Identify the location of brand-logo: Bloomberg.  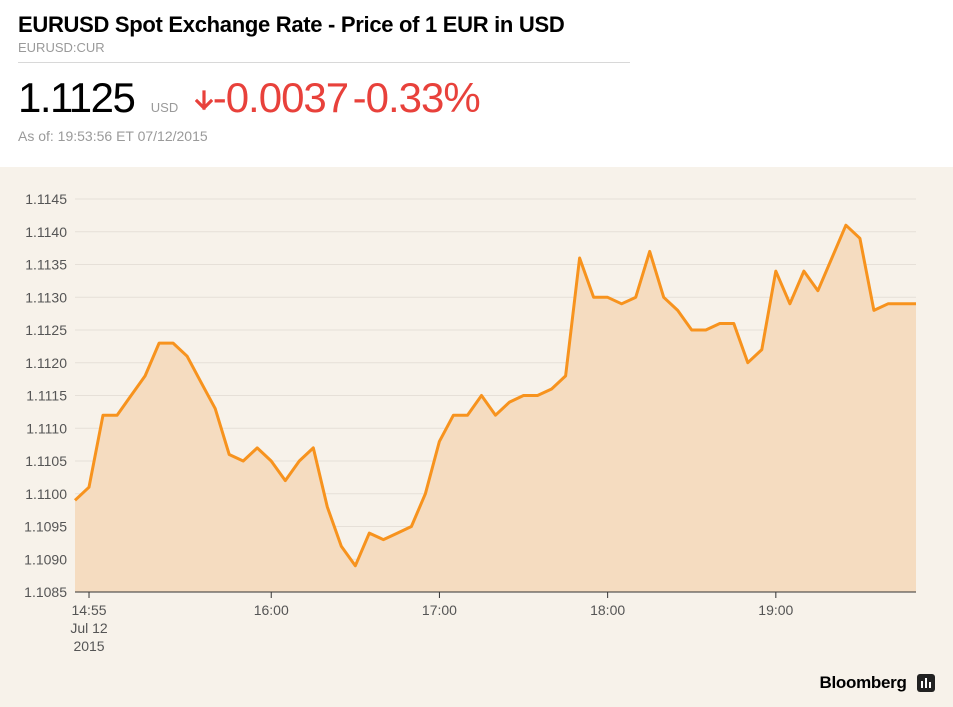
(877, 685).